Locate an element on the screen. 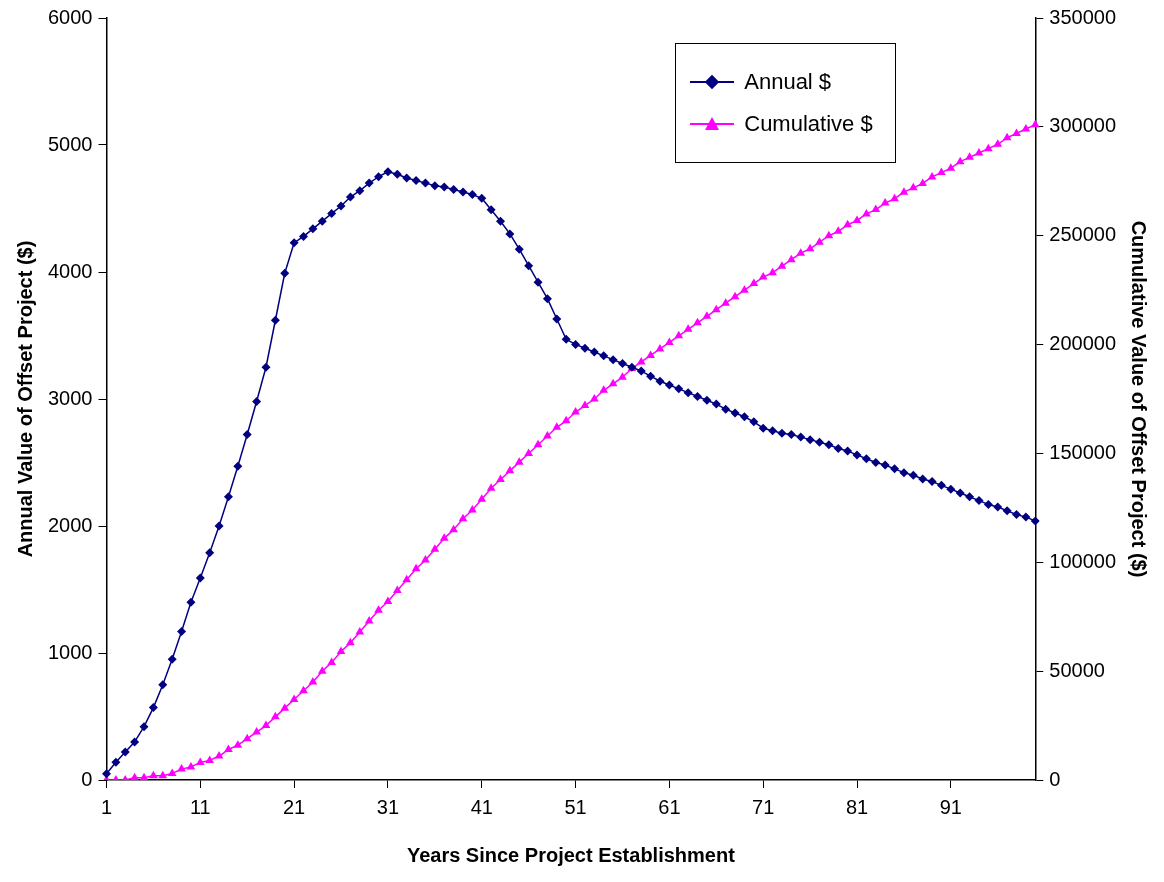 The image size is (1164, 882). x-tick-label: 51 is located at coordinates (575, 806).